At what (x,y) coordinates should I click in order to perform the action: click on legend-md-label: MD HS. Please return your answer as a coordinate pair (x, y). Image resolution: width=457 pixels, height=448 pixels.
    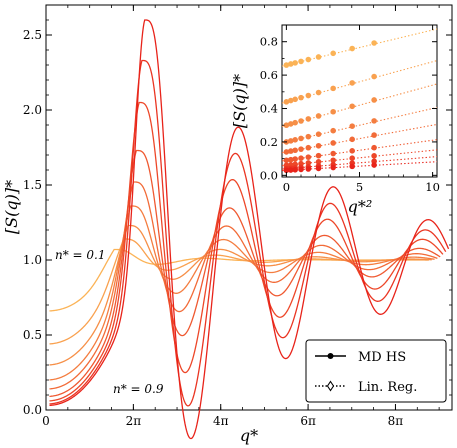
    Looking at the image, I should click on (382, 357).